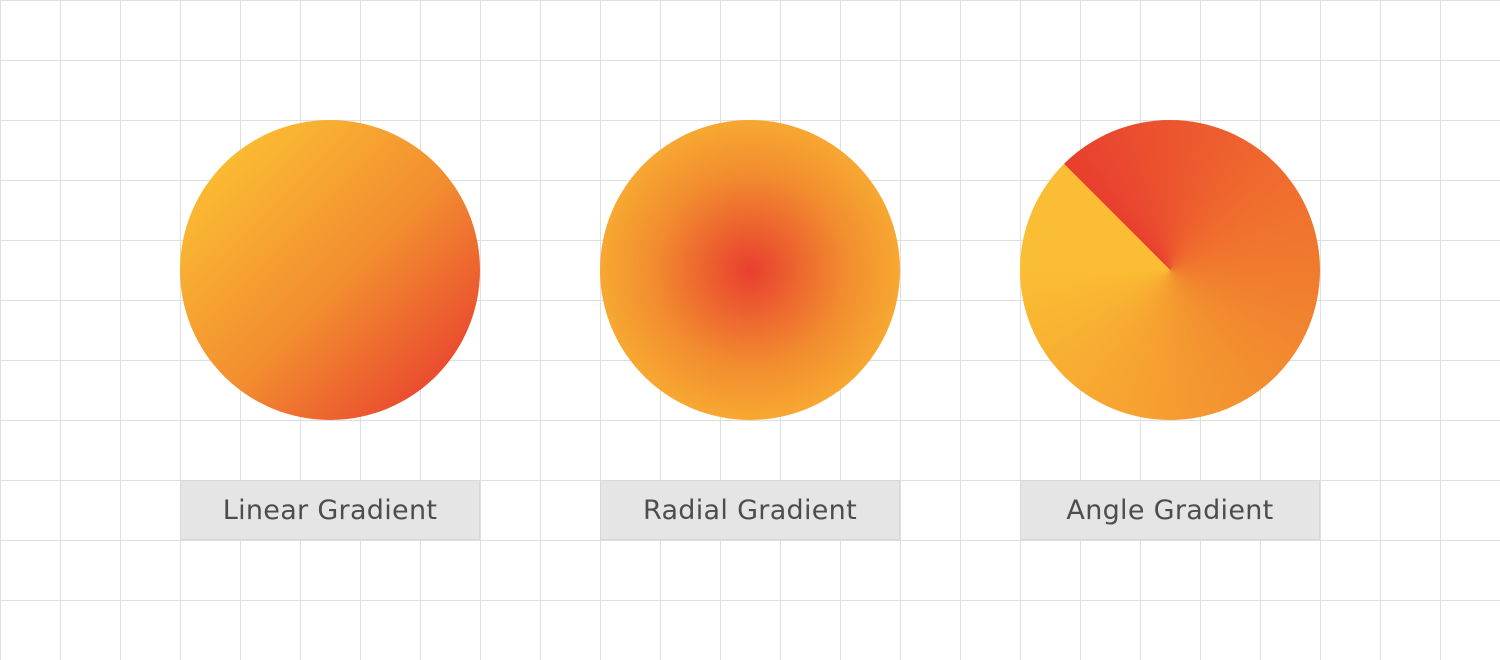 The height and width of the screenshot is (660, 1500). Describe the element at coordinates (750, 510) in the screenshot. I see `radial-gradient-label: Radial Gradient` at that location.